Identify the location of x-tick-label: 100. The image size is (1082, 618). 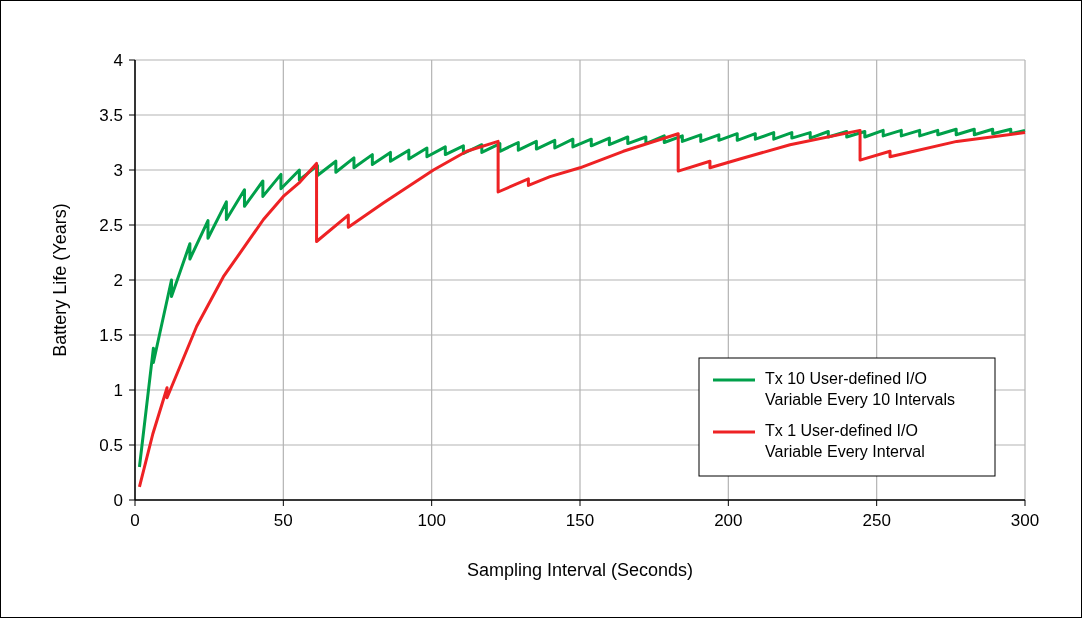
(431, 520).